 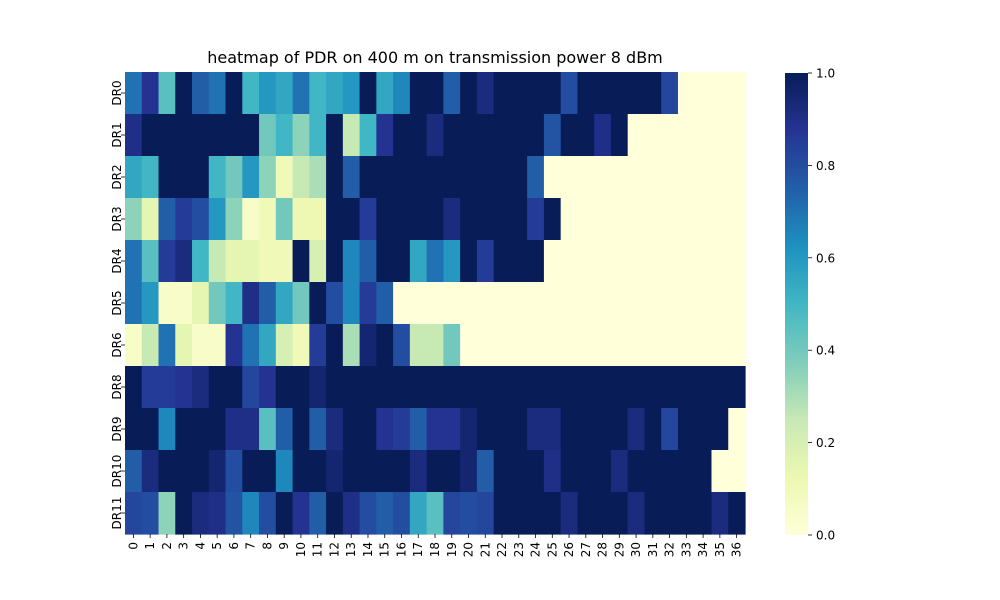 What do you see at coordinates (117, 92) in the screenshot?
I see `y-tick-label: DR0` at bounding box center [117, 92].